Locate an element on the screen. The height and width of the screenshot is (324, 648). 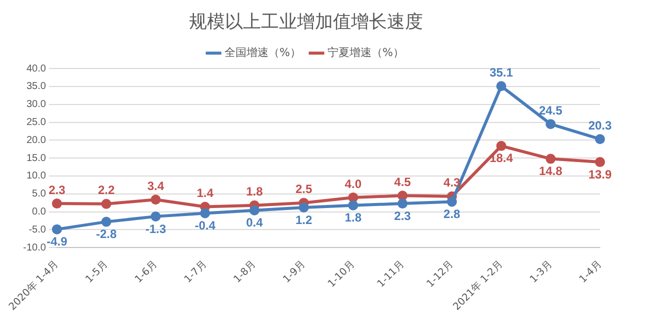
y-tick-label: 15.0 is located at coordinates (36, 158).